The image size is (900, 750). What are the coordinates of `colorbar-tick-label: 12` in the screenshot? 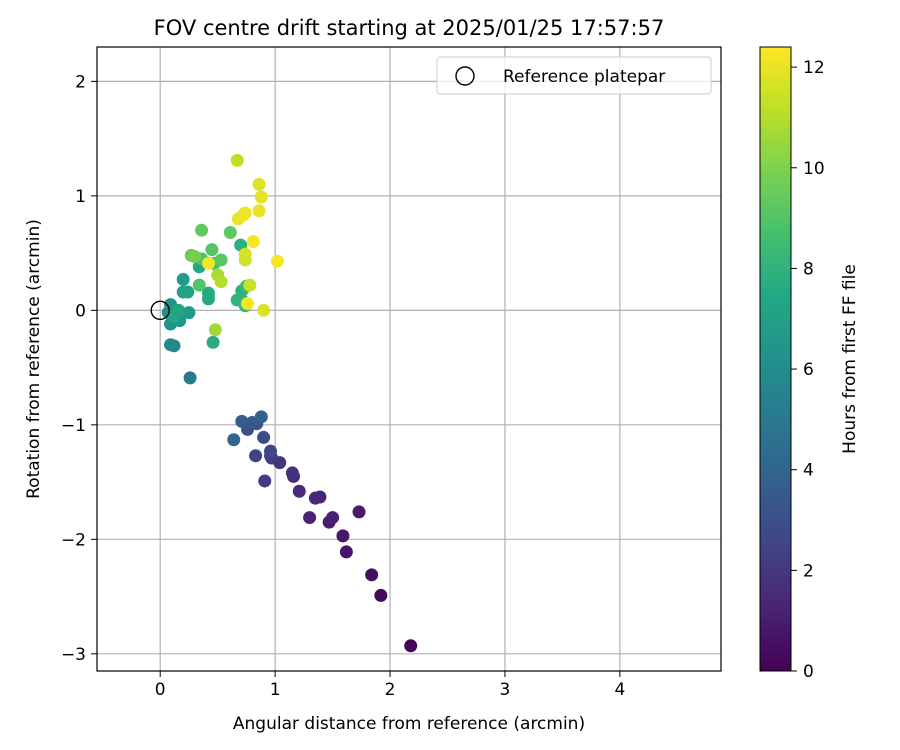 It's located at (814, 68).